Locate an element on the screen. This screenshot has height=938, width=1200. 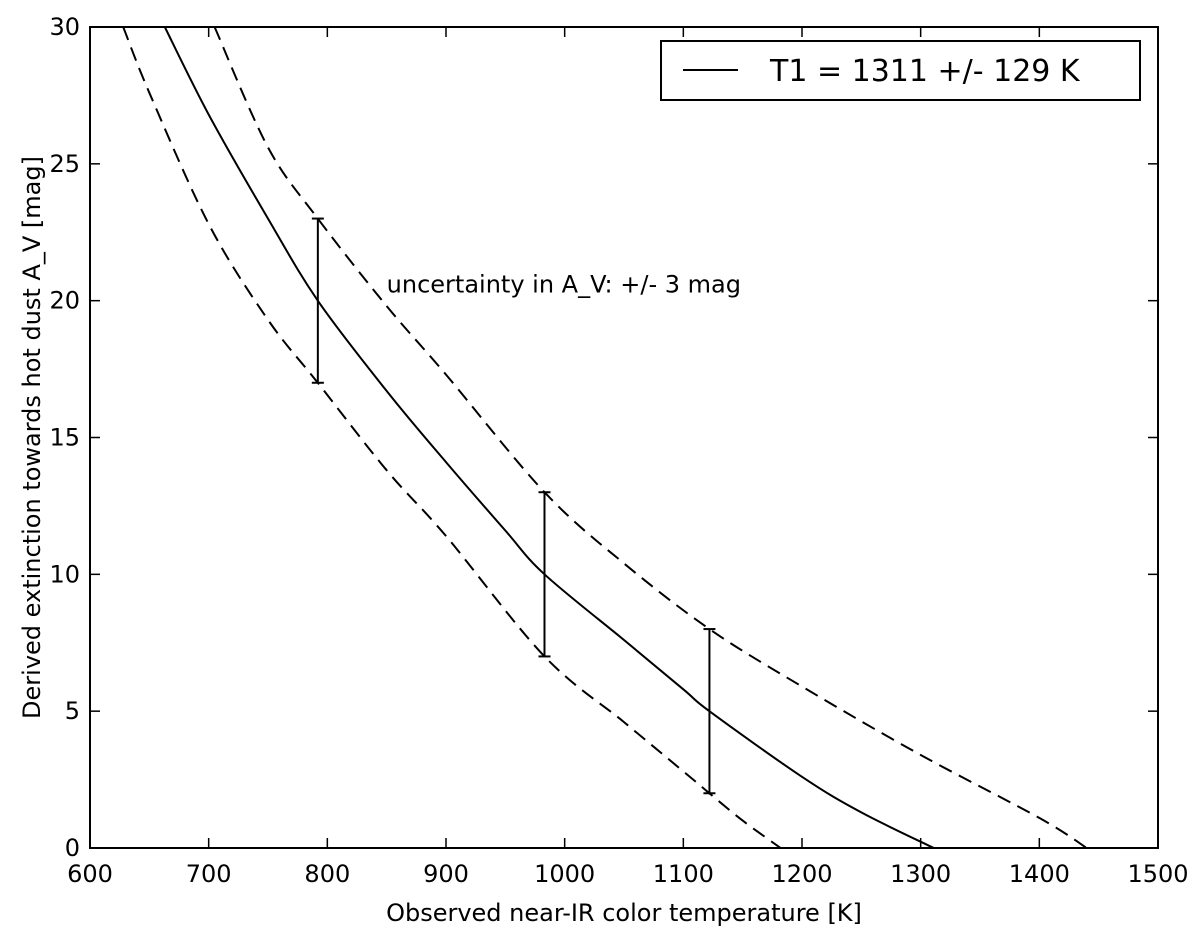
legend: T1 = 1311 +/- 129 K is located at coordinates (900, 70).